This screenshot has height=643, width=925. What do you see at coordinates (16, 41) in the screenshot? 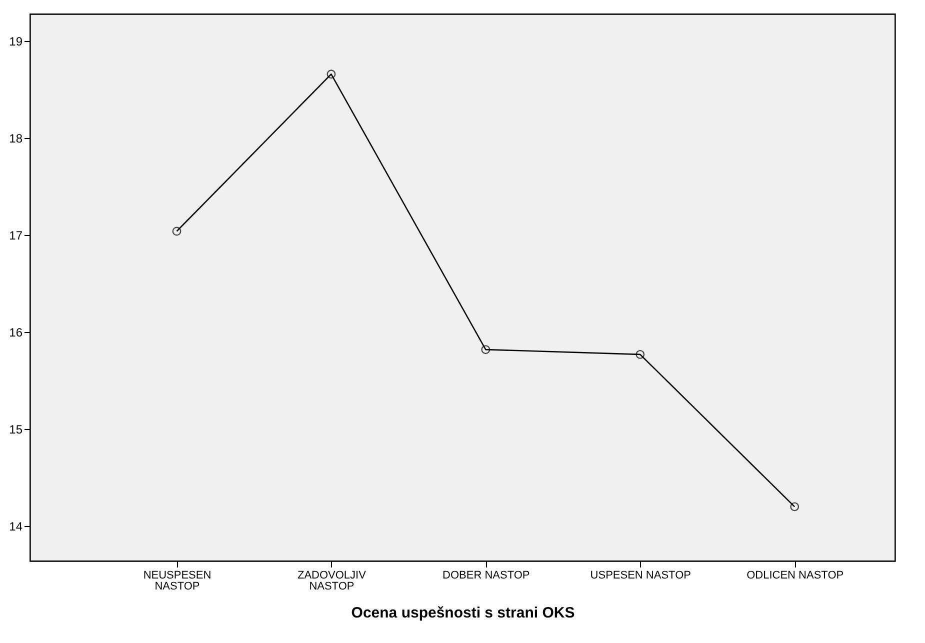
I see `y-tick-label: 19` at bounding box center [16, 41].